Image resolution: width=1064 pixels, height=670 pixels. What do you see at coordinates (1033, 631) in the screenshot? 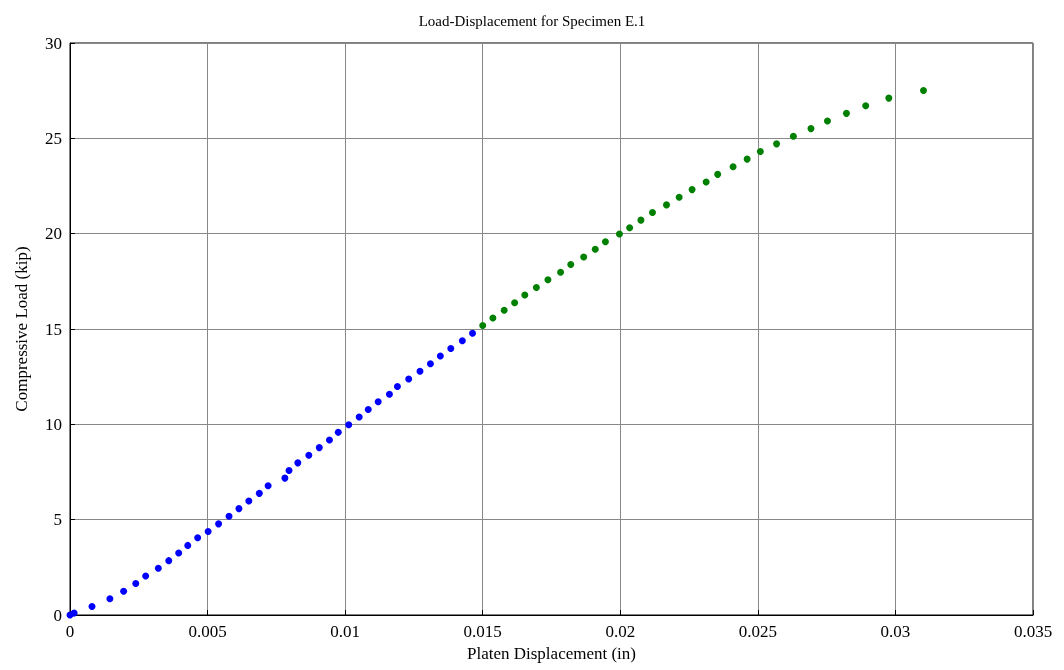
I see `x-tick-label: 0.035` at bounding box center [1033, 631].